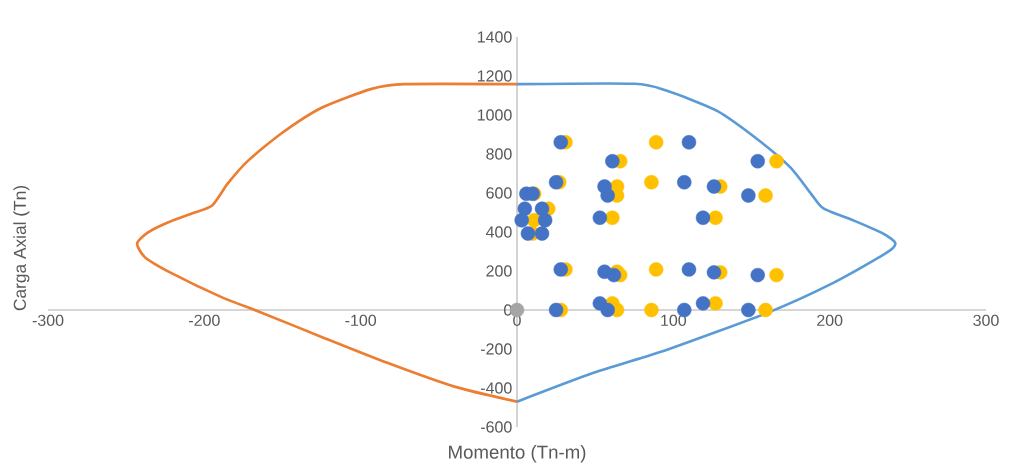  I want to click on x-tick-label: -300, so click(48, 320).